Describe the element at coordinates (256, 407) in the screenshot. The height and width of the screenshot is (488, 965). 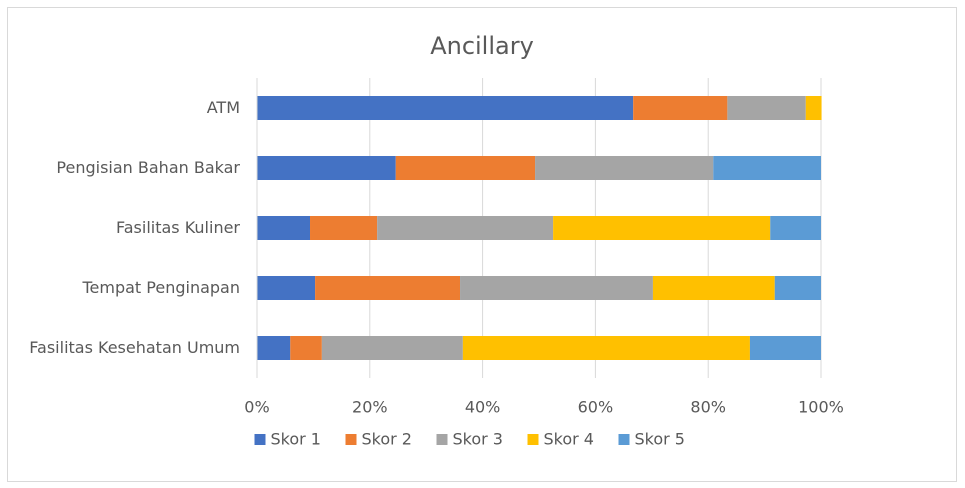
I see `x-tick-label: 0%` at that location.